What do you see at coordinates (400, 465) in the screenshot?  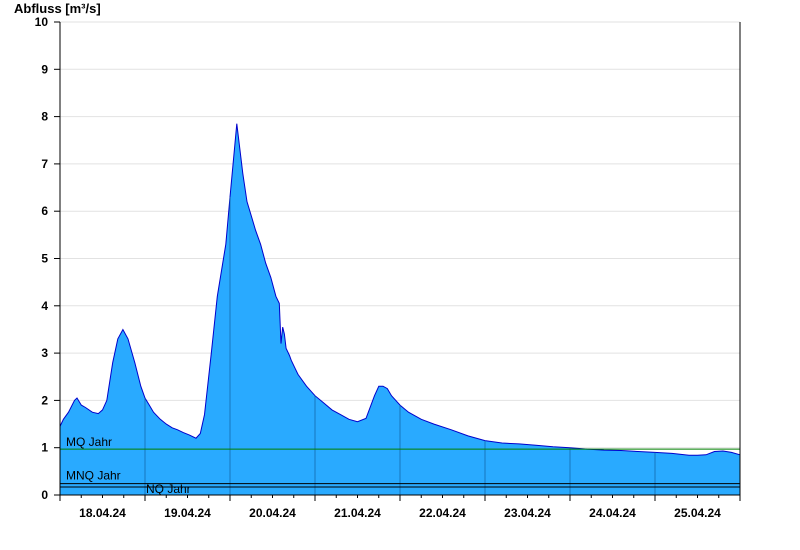 I see `reference-lines: MQ Jahr MNQ Jahr NQ Jahr` at bounding box center [400, 465].